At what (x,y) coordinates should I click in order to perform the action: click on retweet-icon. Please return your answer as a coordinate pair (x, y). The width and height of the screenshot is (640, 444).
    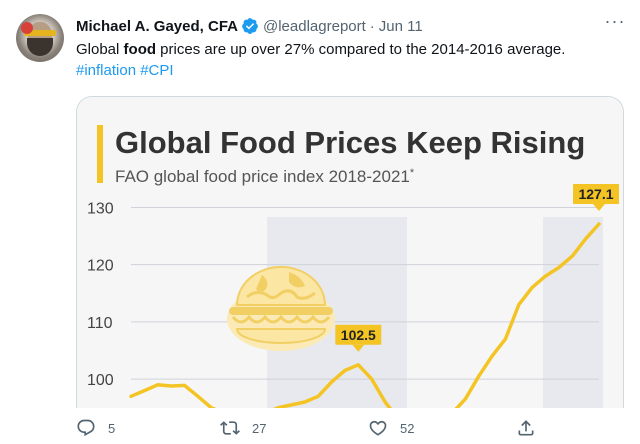
    Looking at the image, I should click on (230, 428).